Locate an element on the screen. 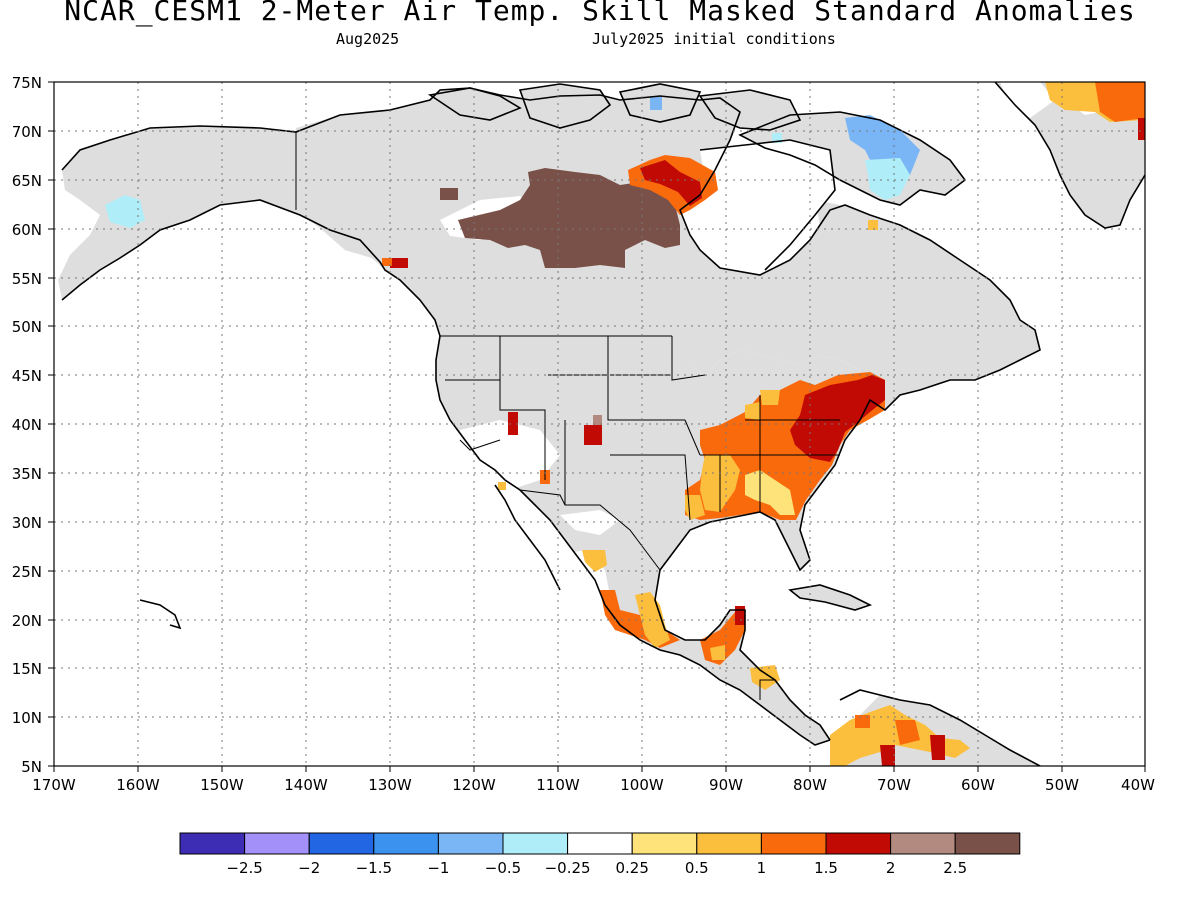 This screenshot has height=900, width=1200. lat-label: 75N is located at coordinates (27, 83).